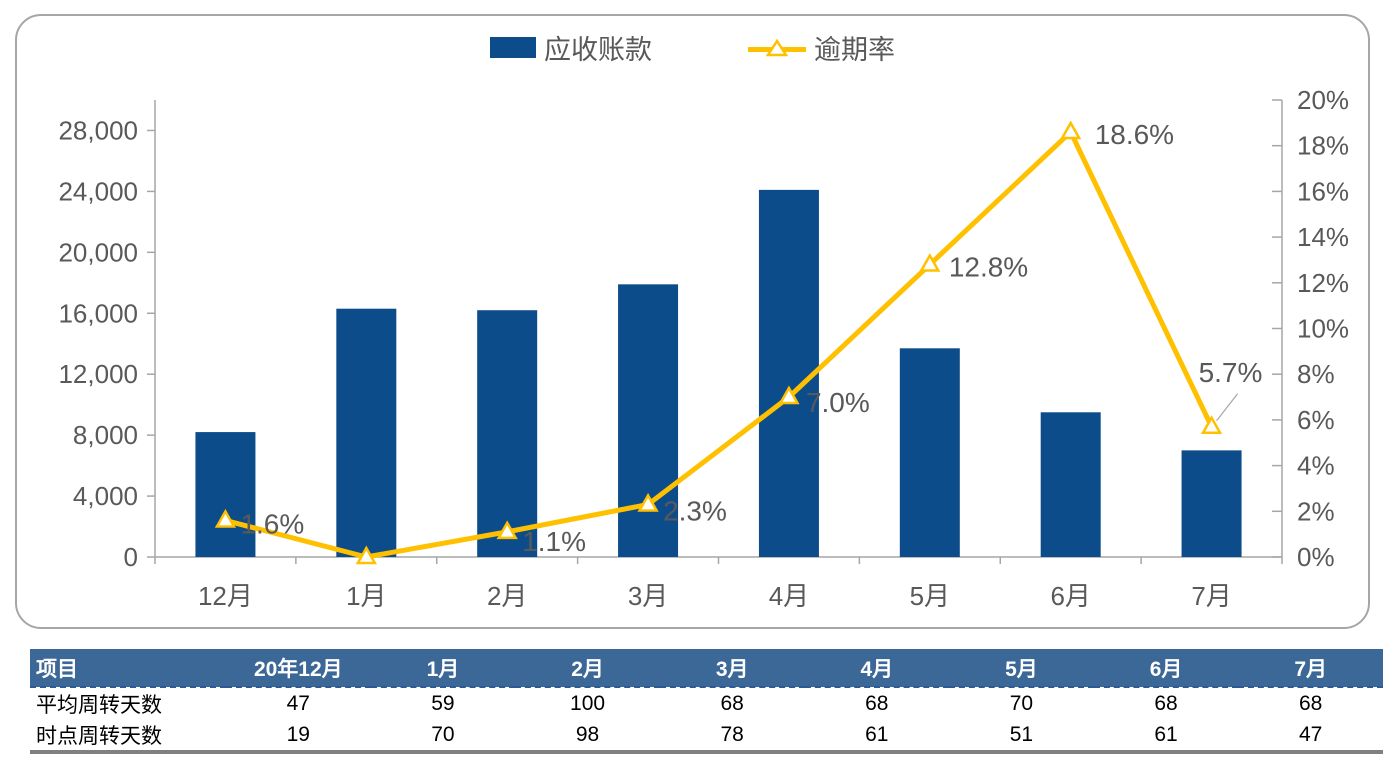 This screenshot has width=1385, height=774. I want to click on table-header-cell: 2月, so click(587, 668).